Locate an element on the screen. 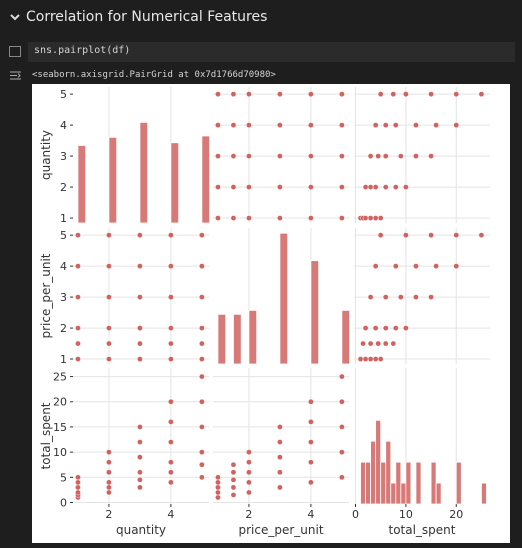 The width and height of the screenshot is (522, 548). y-tick-label: 2 is located at coordinates (63, 187).